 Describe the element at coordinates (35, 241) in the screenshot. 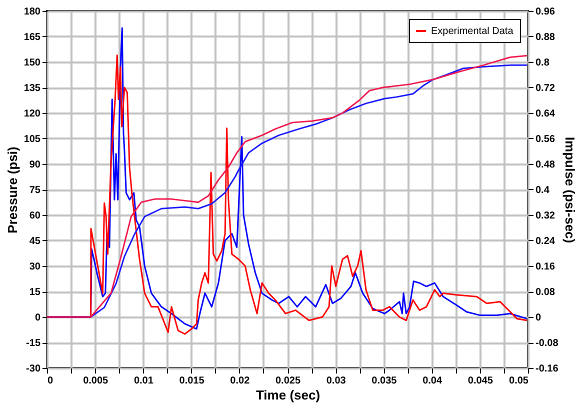

I see `y-tick-label: 45` at that location.